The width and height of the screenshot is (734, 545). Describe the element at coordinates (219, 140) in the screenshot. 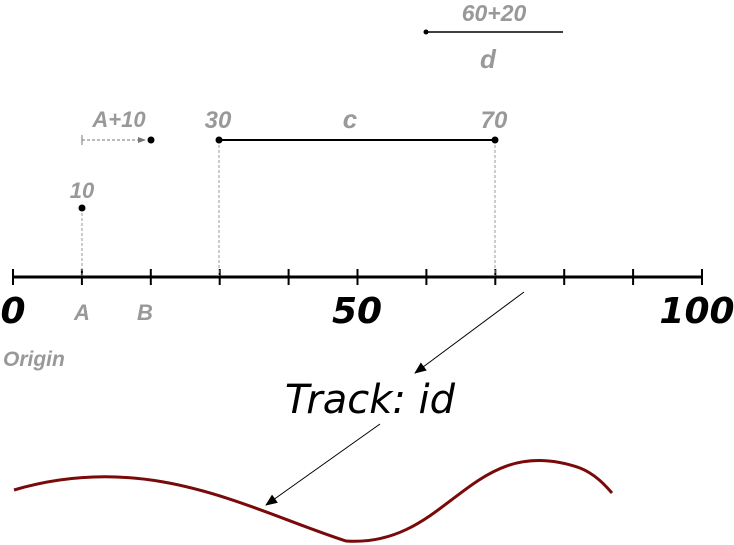

I see `range-c-start-marker` at that location.